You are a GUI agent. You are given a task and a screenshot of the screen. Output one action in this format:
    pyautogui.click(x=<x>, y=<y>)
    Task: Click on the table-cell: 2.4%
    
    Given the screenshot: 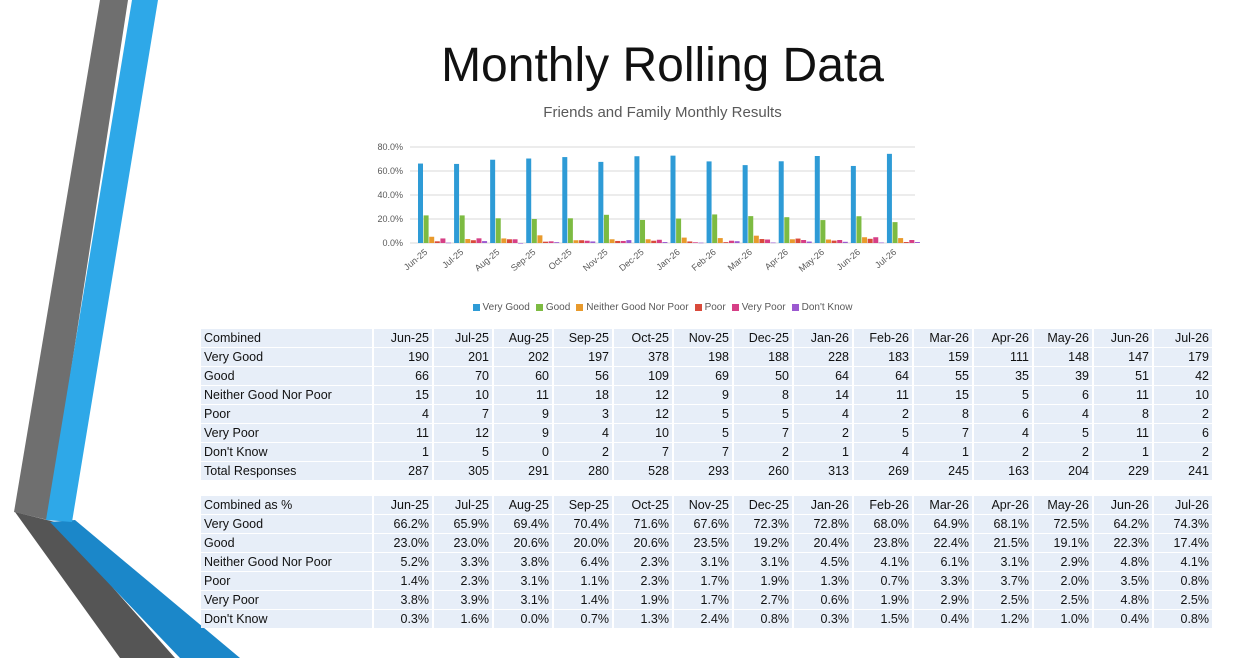 What is the action you would take?
    pyautogui.click(x=703, y=619)
    